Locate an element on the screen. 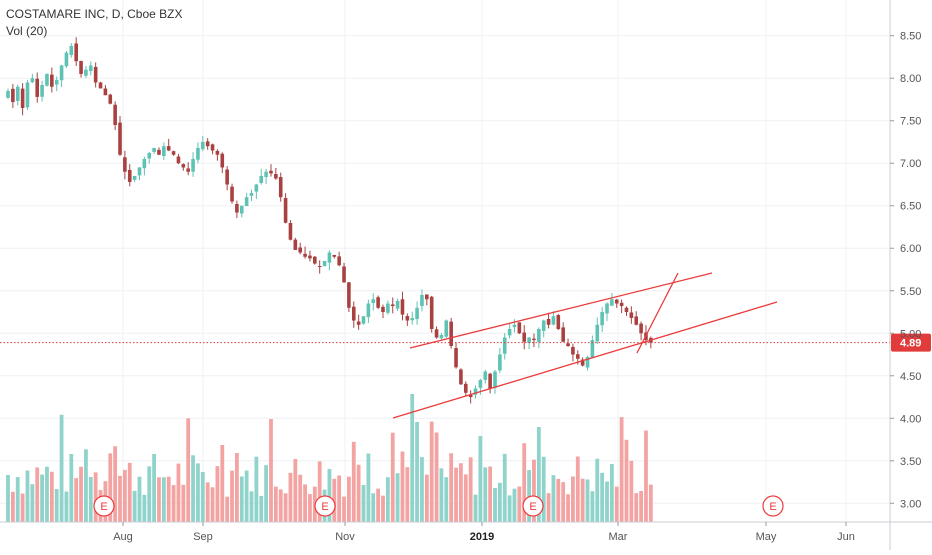 The width and height of the screenshot is (932, 555). volume-indicator-label: Vol (20) is located at coordinates (27, 31).